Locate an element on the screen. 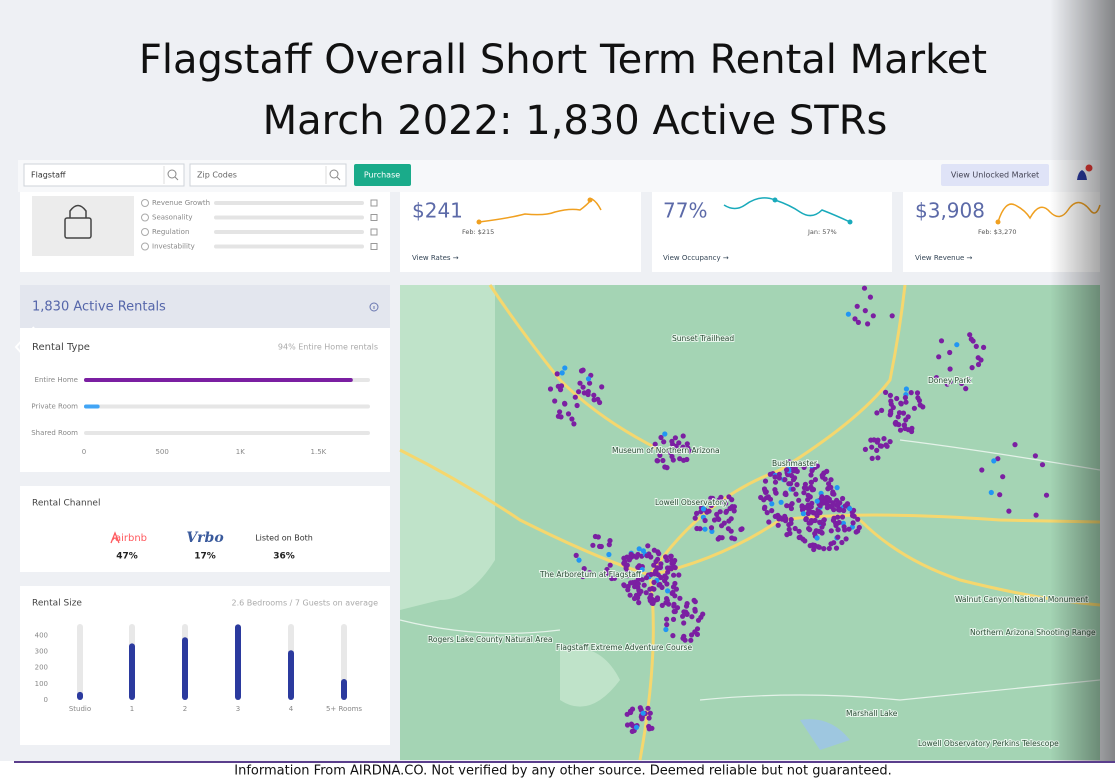  zip-search is located at coordinates (268, 175).